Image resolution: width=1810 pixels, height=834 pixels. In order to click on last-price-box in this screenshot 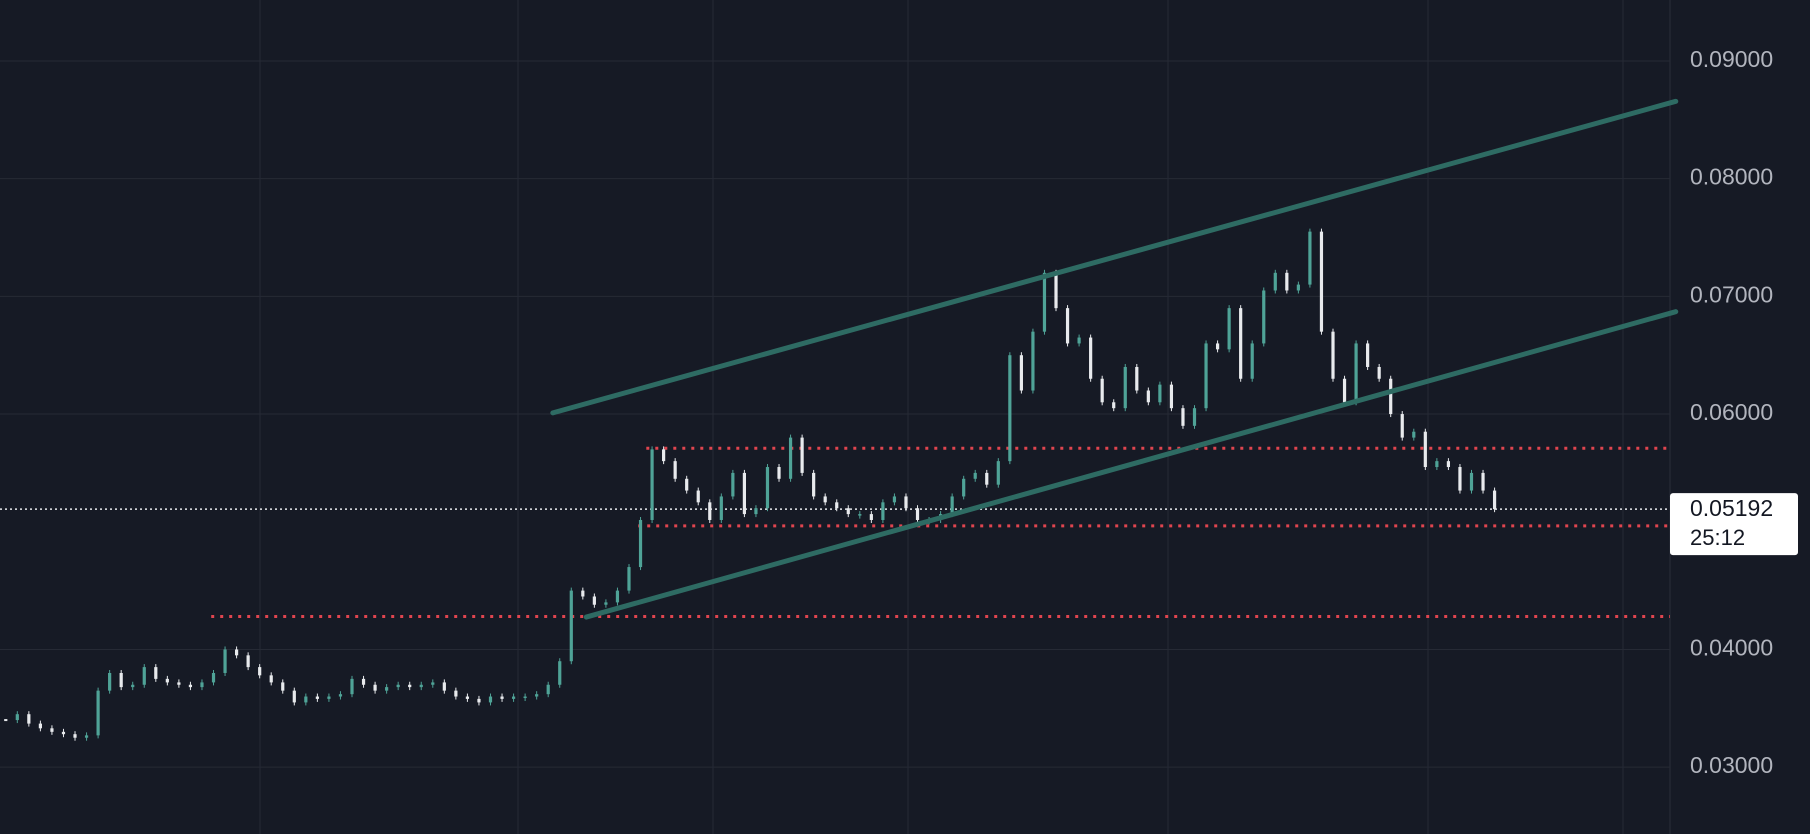, I will do `click(1734, 524)`.